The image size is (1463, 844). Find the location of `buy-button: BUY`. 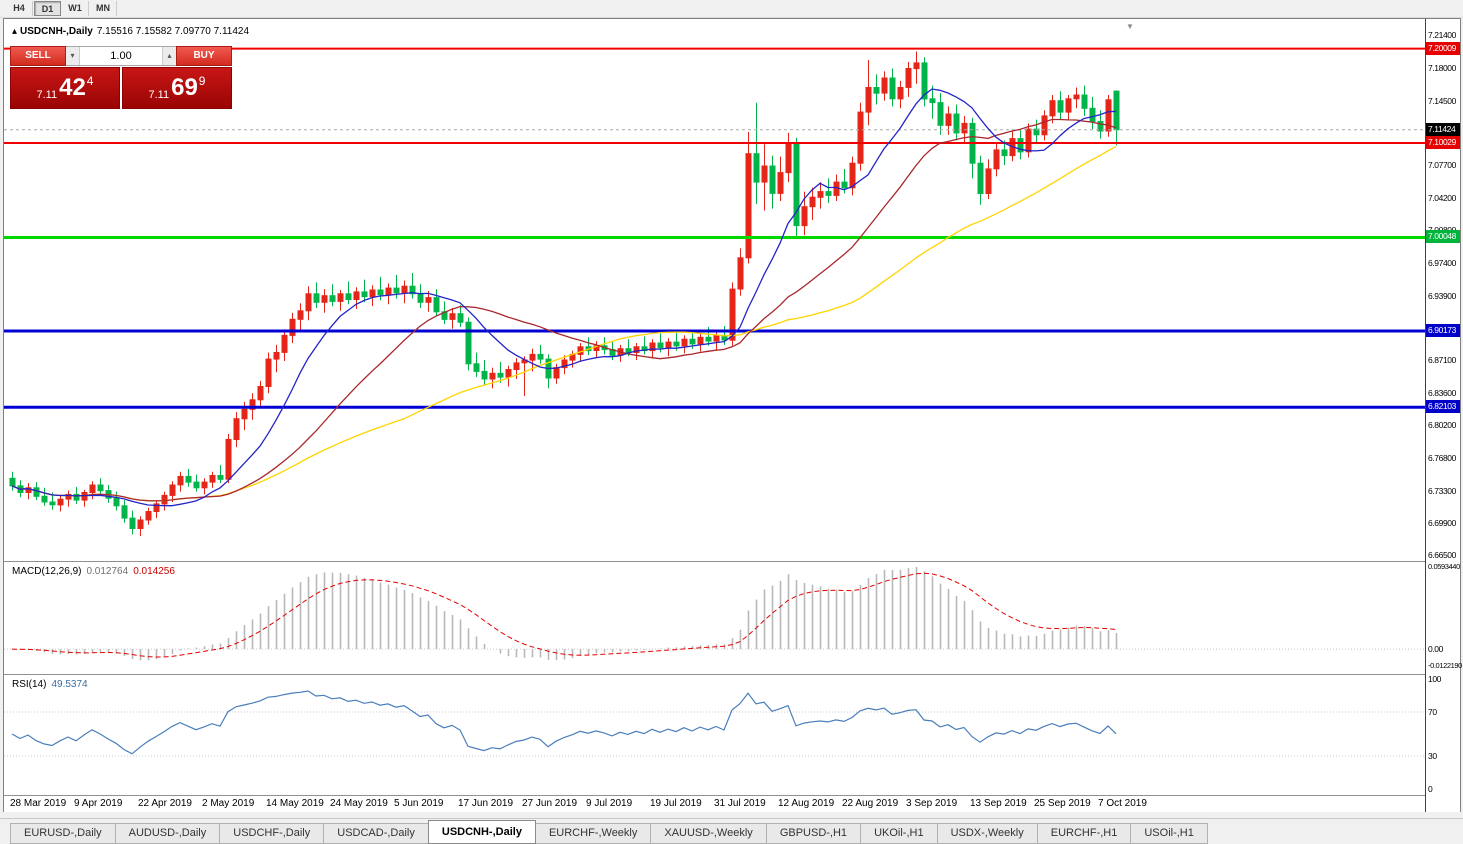

buy-button: BUY is located at coordinates (204, 56).